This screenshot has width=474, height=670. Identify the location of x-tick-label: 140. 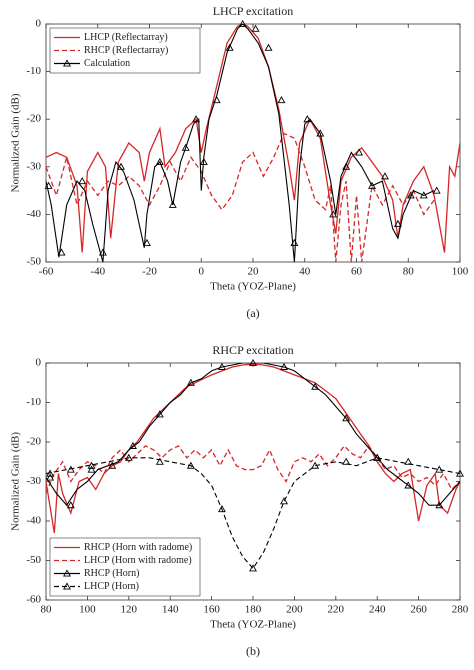
(170, 610).